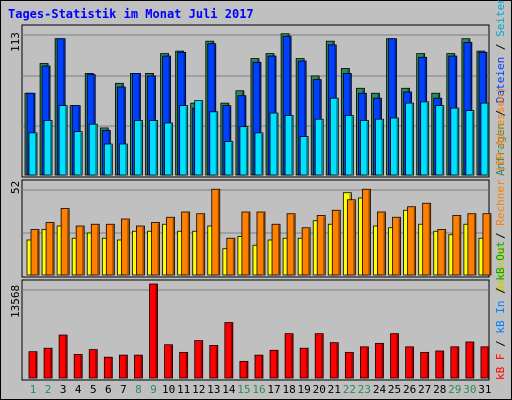 The image size is (512, 400). What do you see at coordinates (213, 389) in the screenshot?
I see `x-tick-label: 13` at bounding box center [213, 389].